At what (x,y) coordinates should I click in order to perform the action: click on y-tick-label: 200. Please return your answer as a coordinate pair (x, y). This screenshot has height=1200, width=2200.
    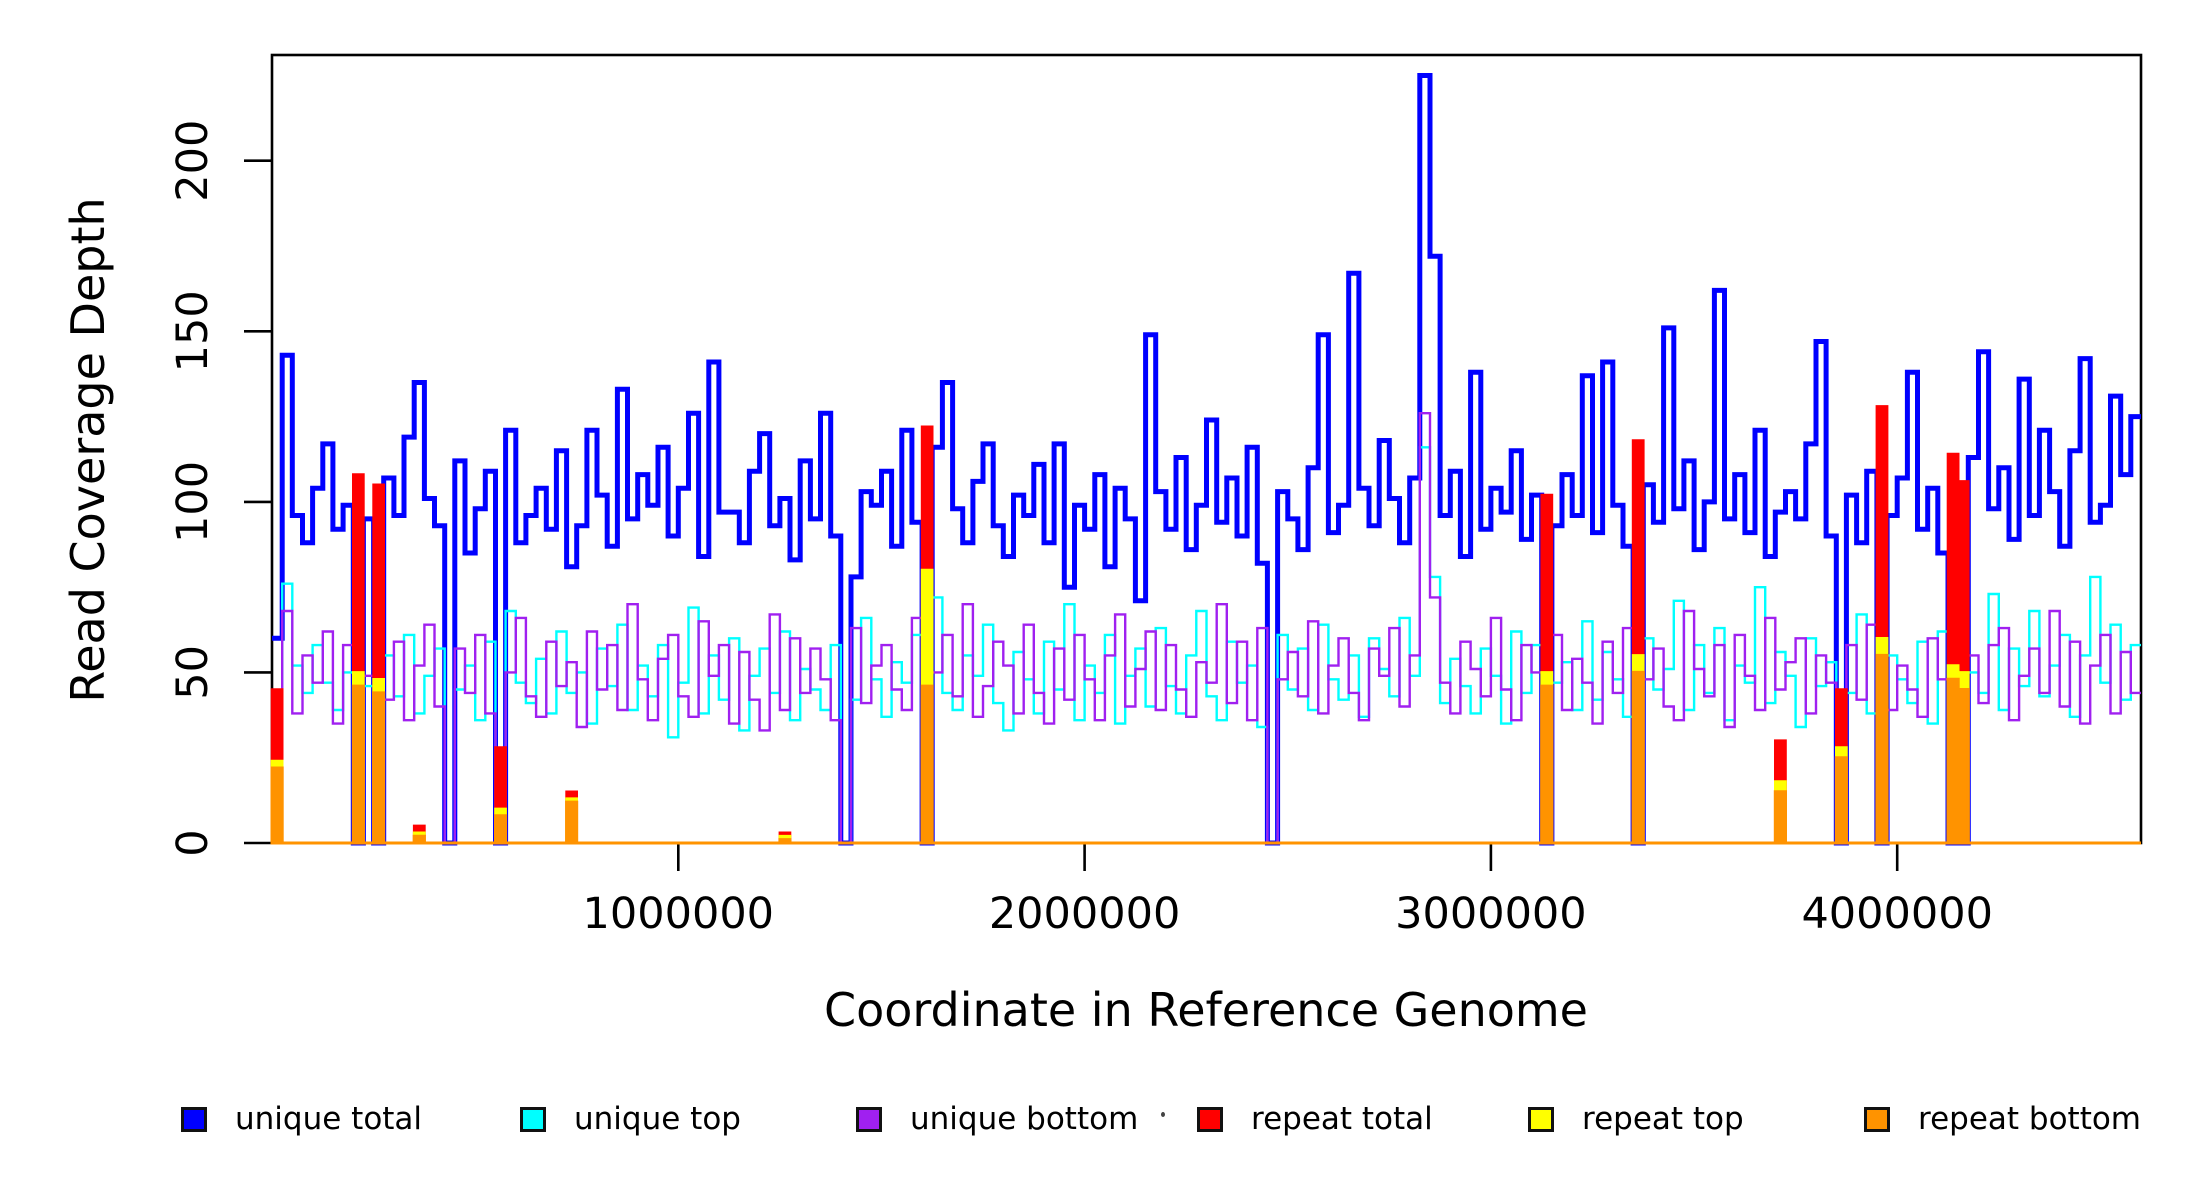
    Looking at the image, I should click on (193, 161).